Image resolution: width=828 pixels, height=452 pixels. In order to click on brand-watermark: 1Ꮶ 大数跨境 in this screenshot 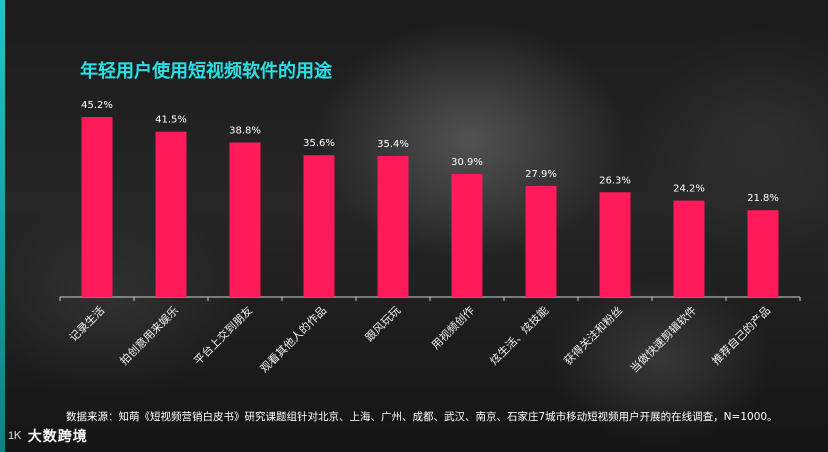, I will do `click(48, 436)`.